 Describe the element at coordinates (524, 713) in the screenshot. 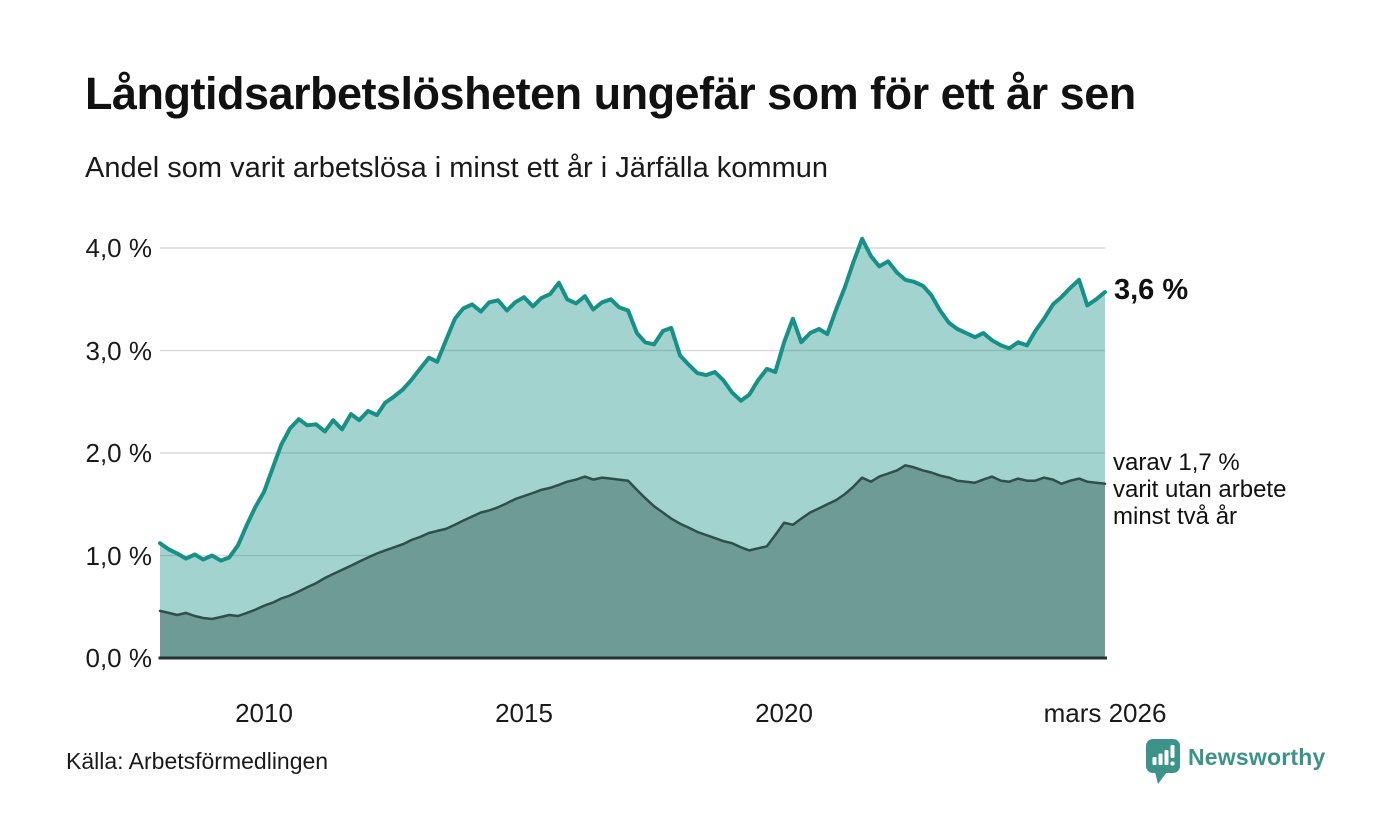

I see `x-tick-label: 2015` at that location.